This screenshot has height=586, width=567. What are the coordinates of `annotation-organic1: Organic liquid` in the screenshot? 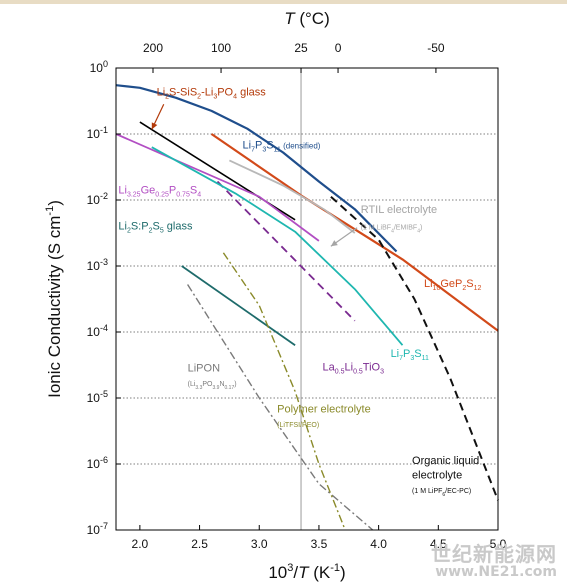 It's located at (445, 461).